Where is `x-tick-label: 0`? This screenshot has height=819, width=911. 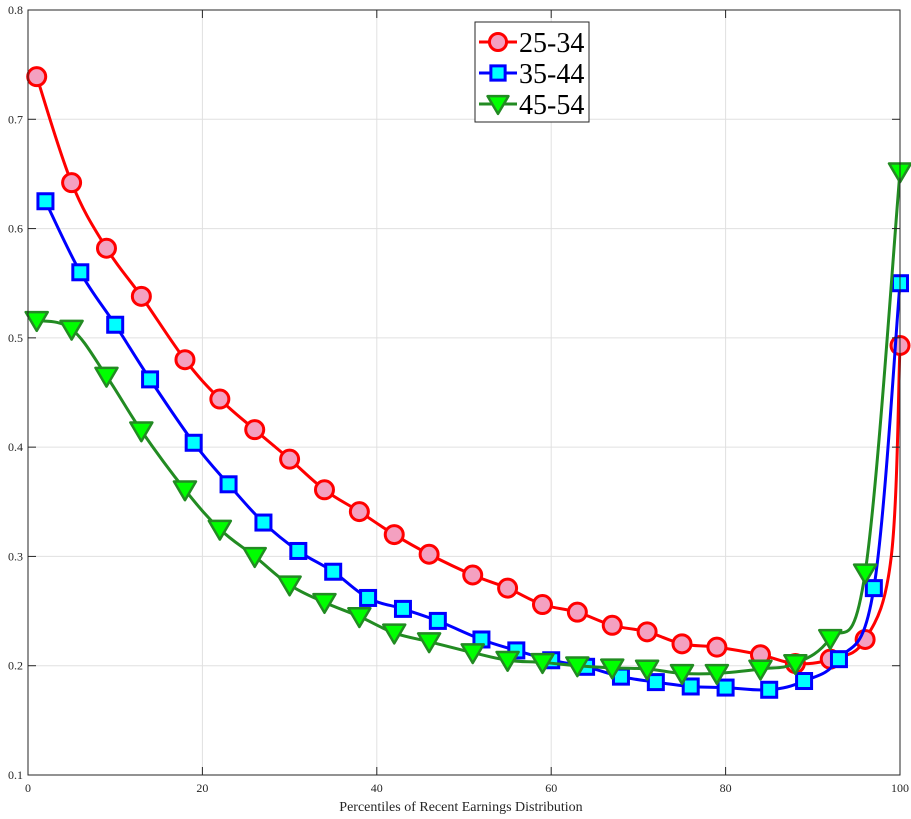
x-tick-label: 0 is located at coordinates (28, 788).